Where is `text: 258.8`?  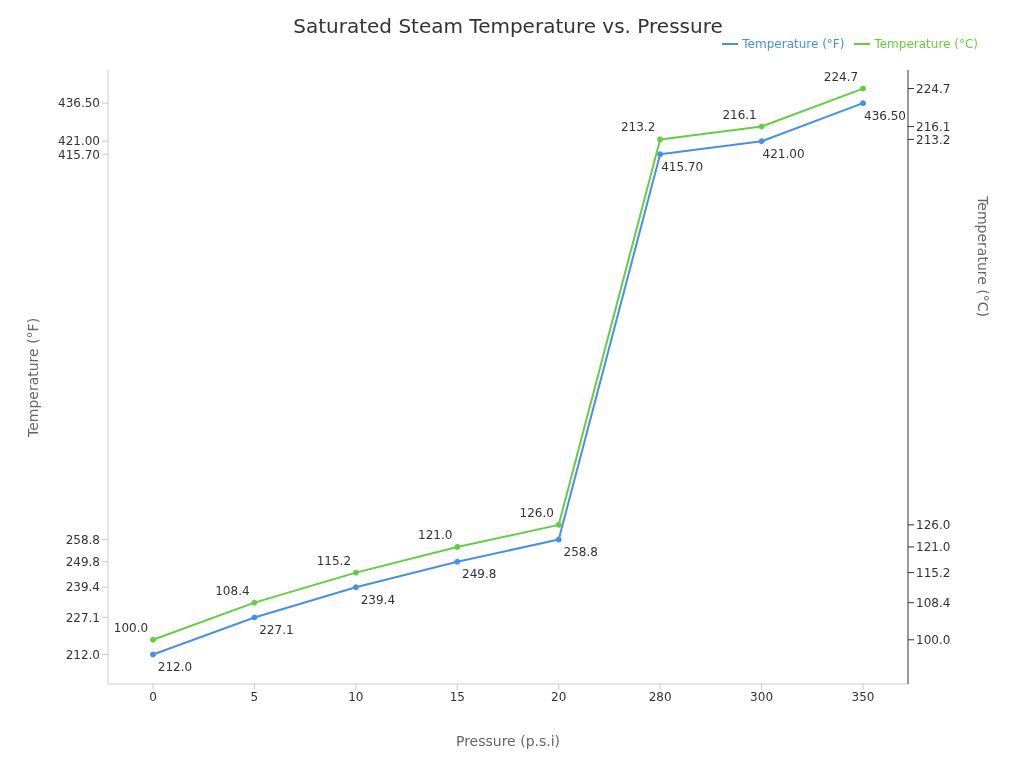
text: 258.8 is located at coordinates (580, 552).